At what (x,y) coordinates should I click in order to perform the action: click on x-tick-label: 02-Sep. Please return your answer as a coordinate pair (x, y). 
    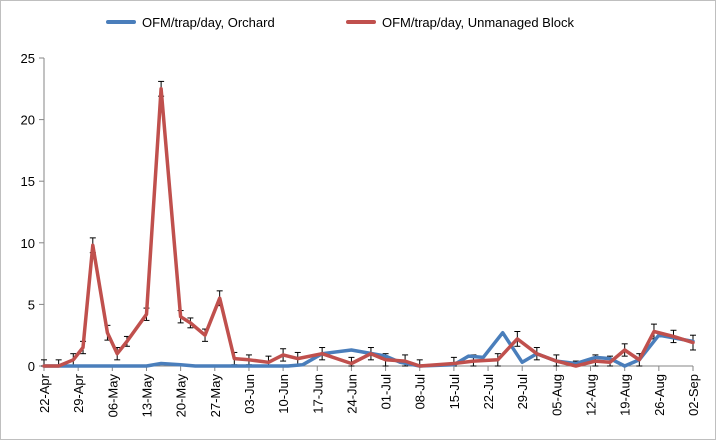
    Looking at the image, I should click on (693, 395).